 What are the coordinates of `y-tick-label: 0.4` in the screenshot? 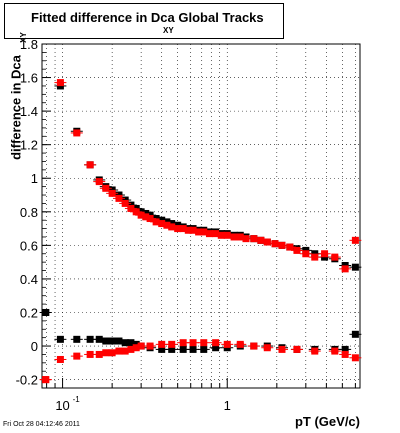 It's located at (29, 279).